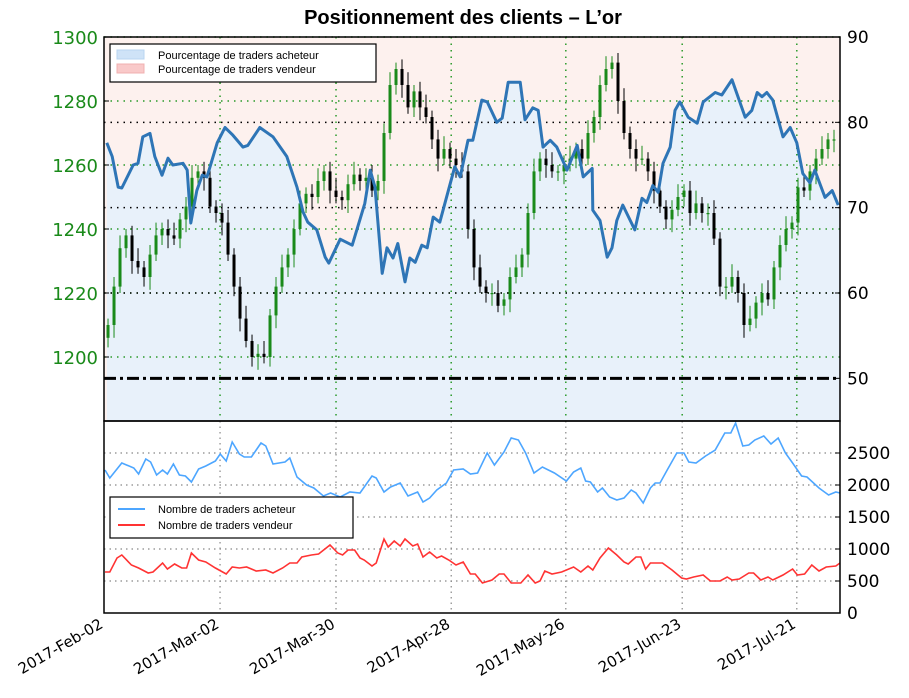 This screenshot has width=909, height=698. Describe the element at coordinates (75, 358) in the screenshot. I see `left-tick-label: 1200` at that location.